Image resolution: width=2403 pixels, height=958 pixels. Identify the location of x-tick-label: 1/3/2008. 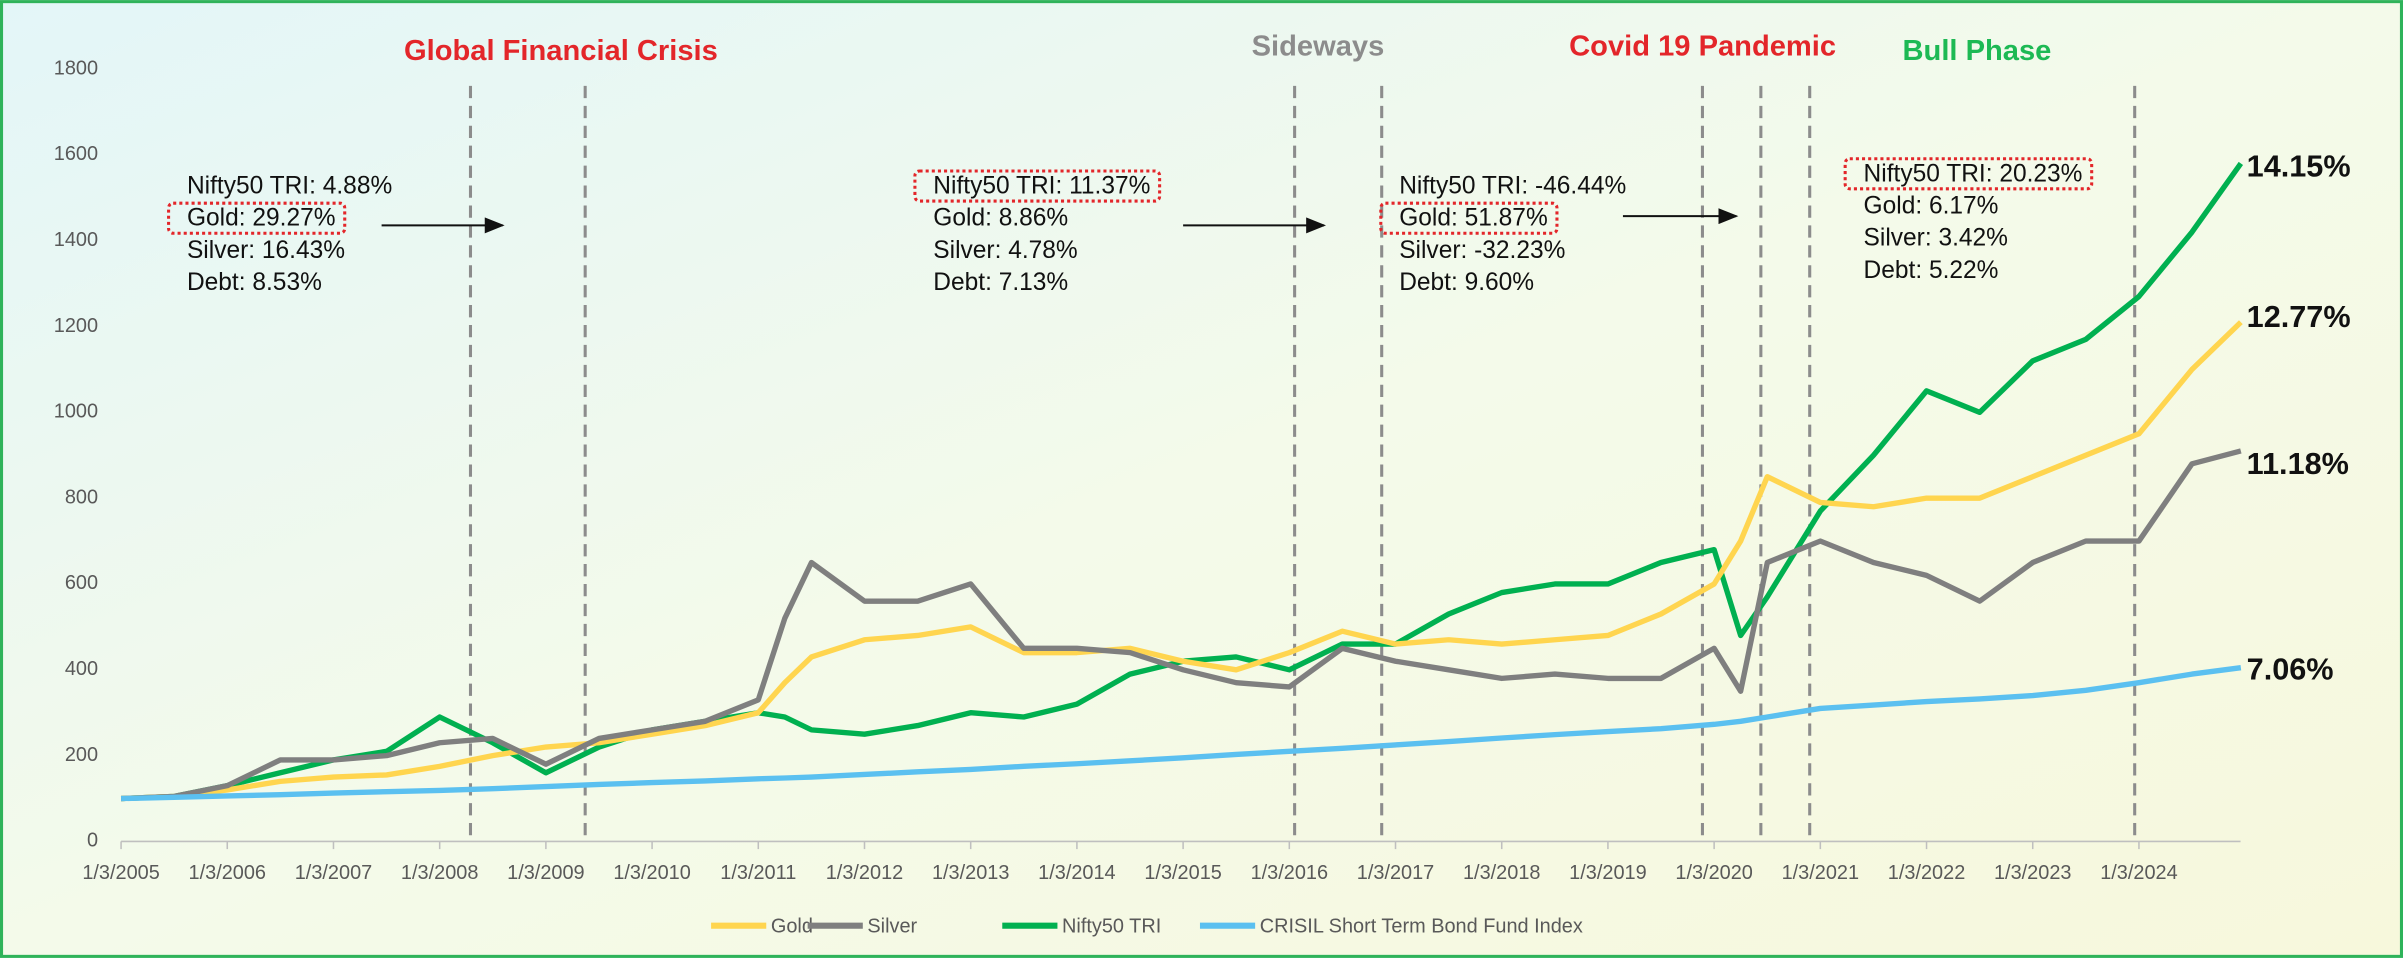
(440, 873).